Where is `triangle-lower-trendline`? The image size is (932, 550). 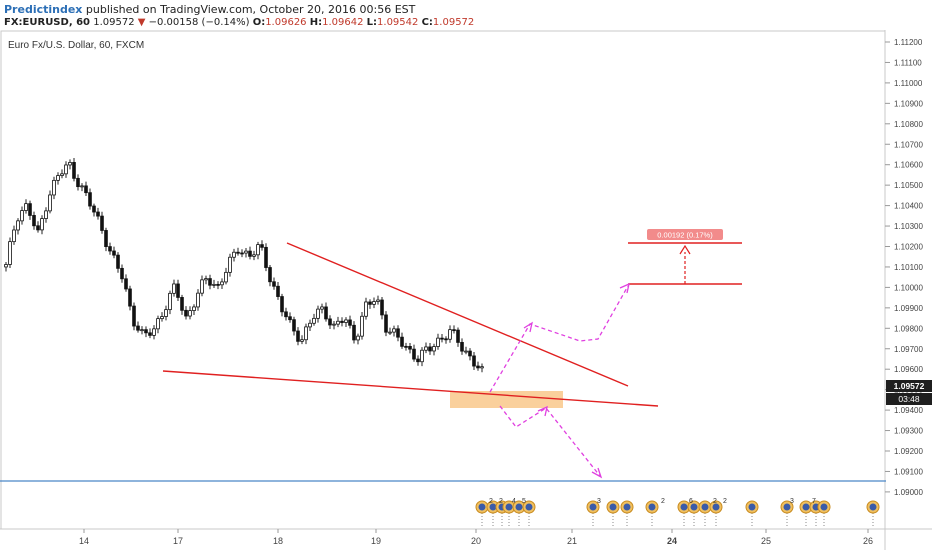 triangle-lower-trendline is located at coordinates (410, 388).